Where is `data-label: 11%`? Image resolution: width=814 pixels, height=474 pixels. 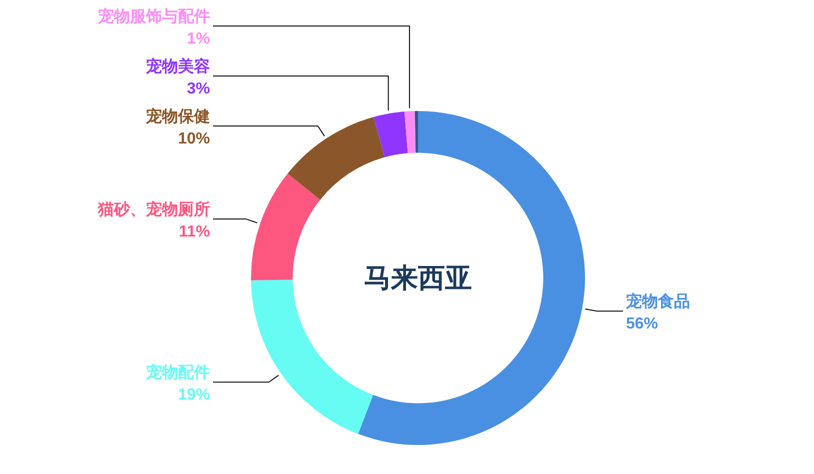 data-label: 11% is located at coordinates (194, 231).